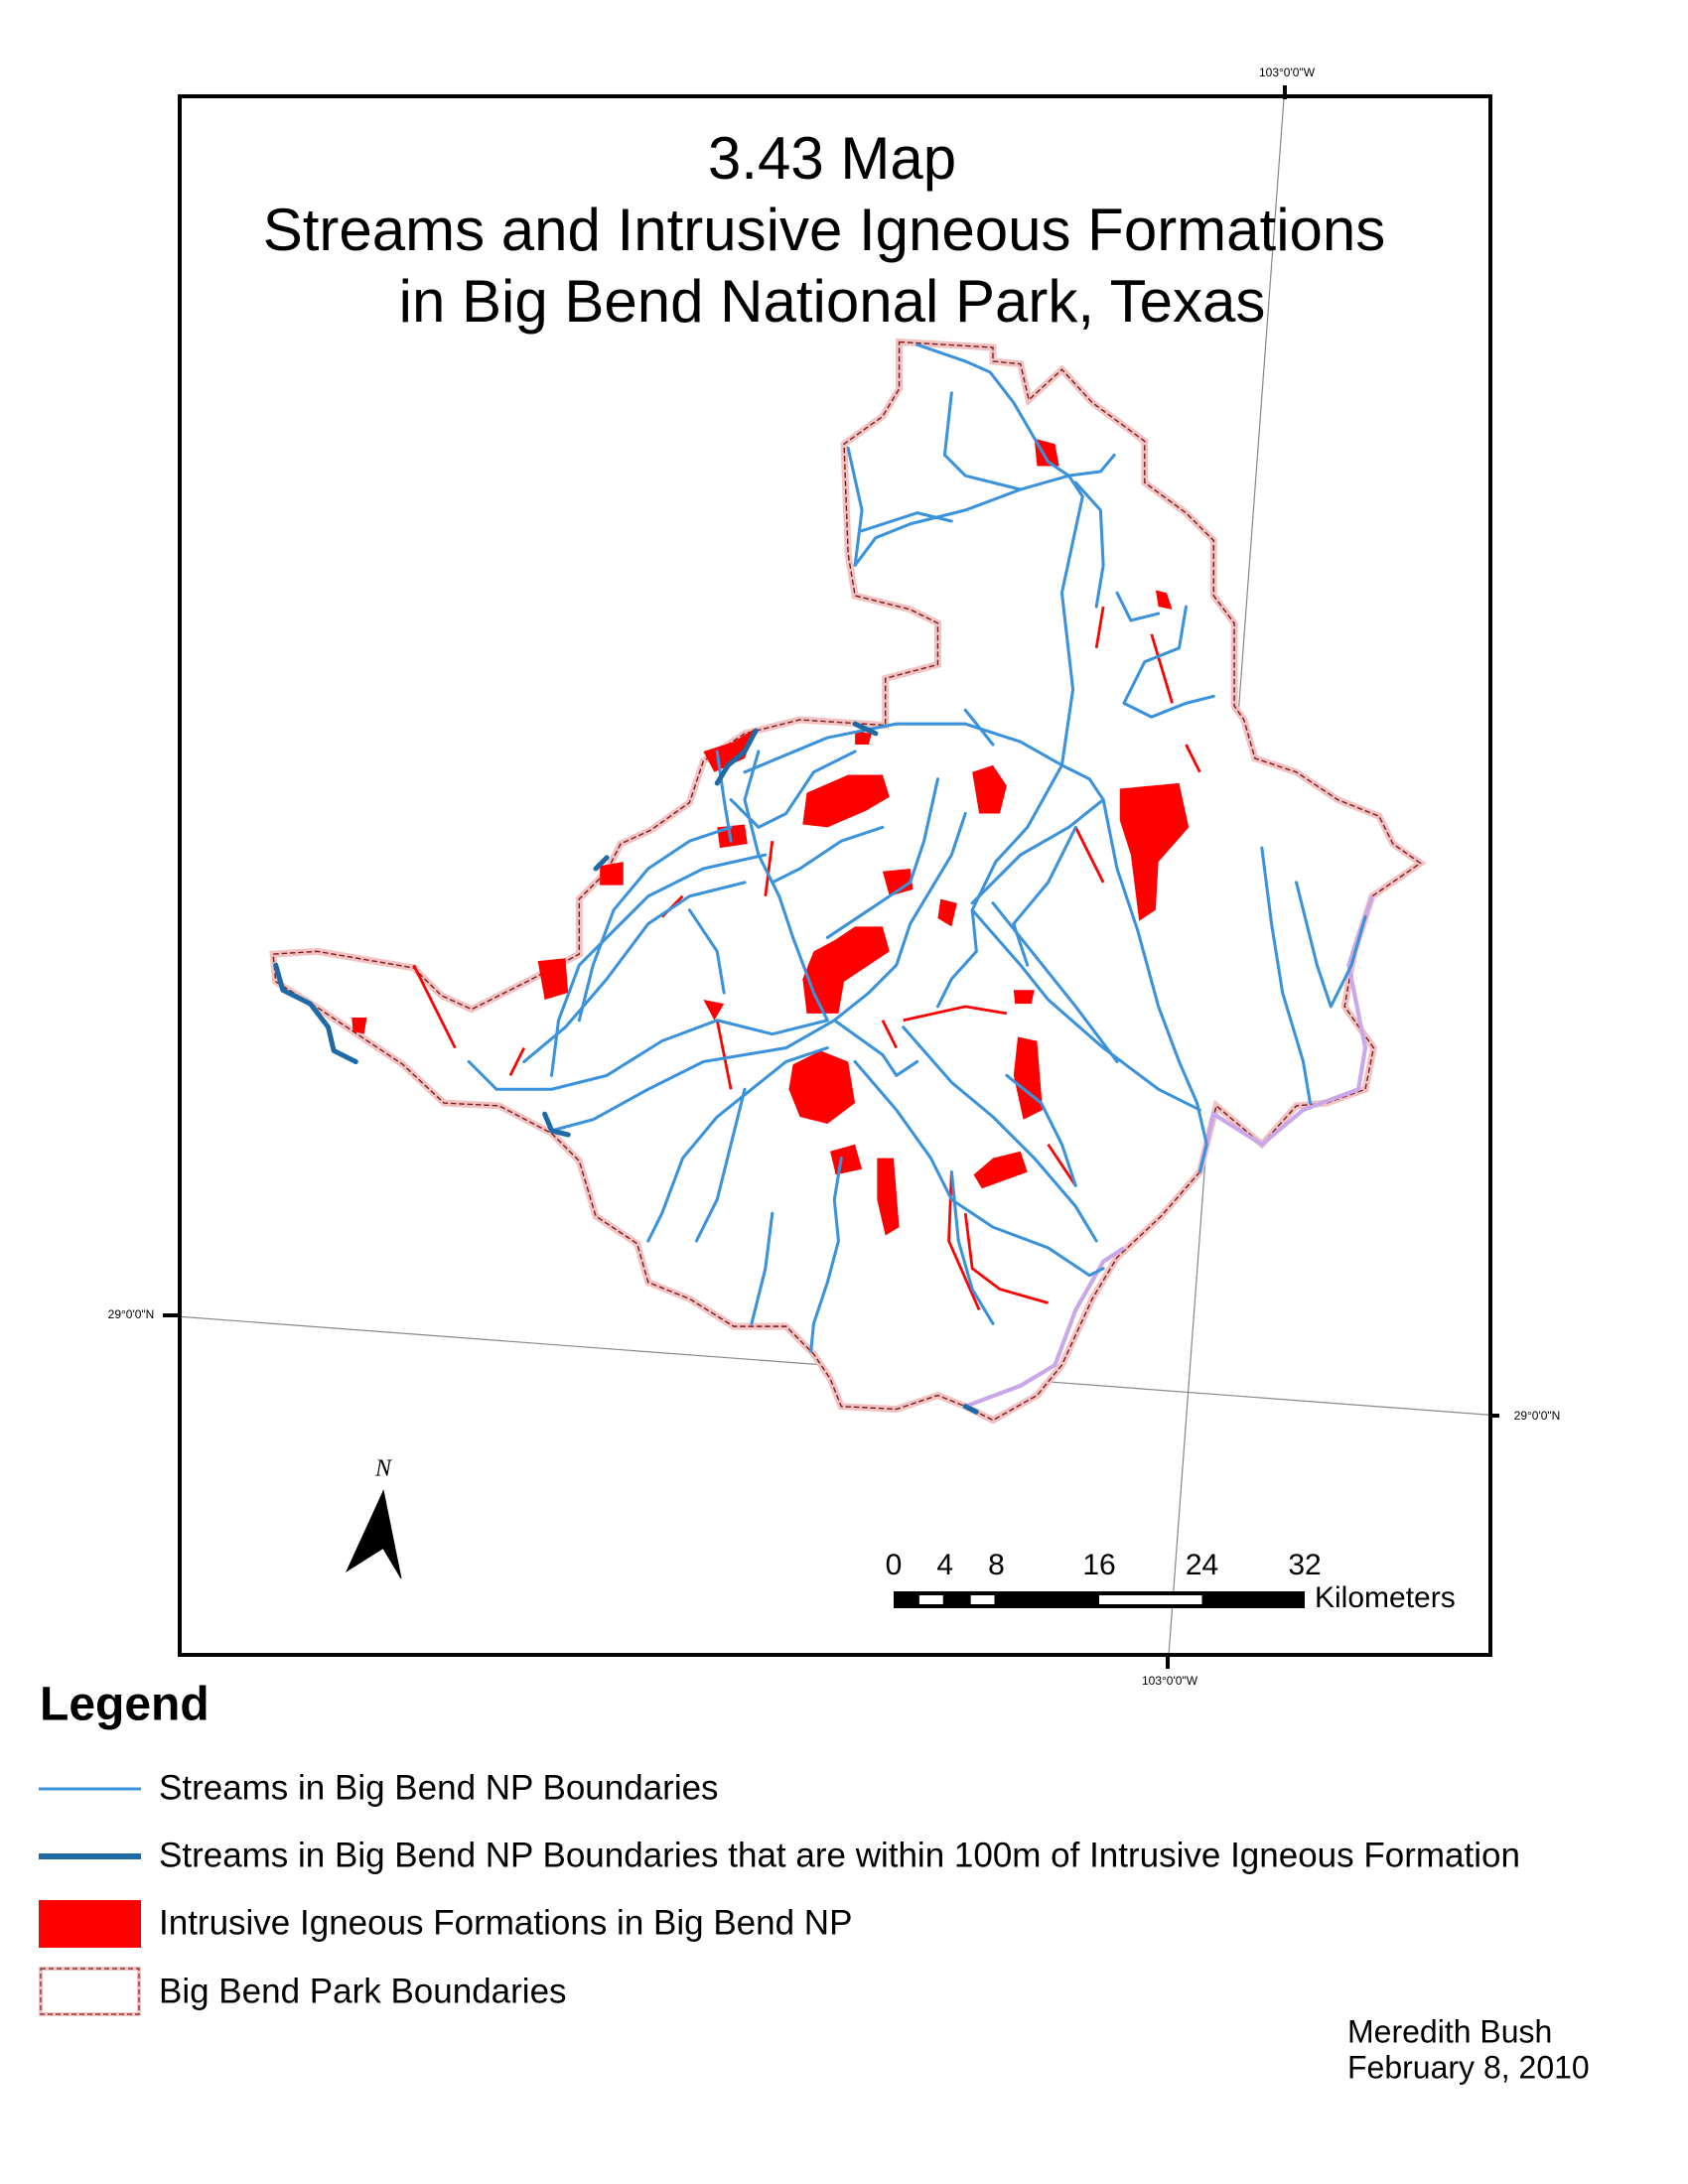 The image size is (1688, 2184). Describe the element at coordinates (439, 1787) in the screenshot. I see `legend-label: Streams in Big Bend NP Boundaries` at that location.